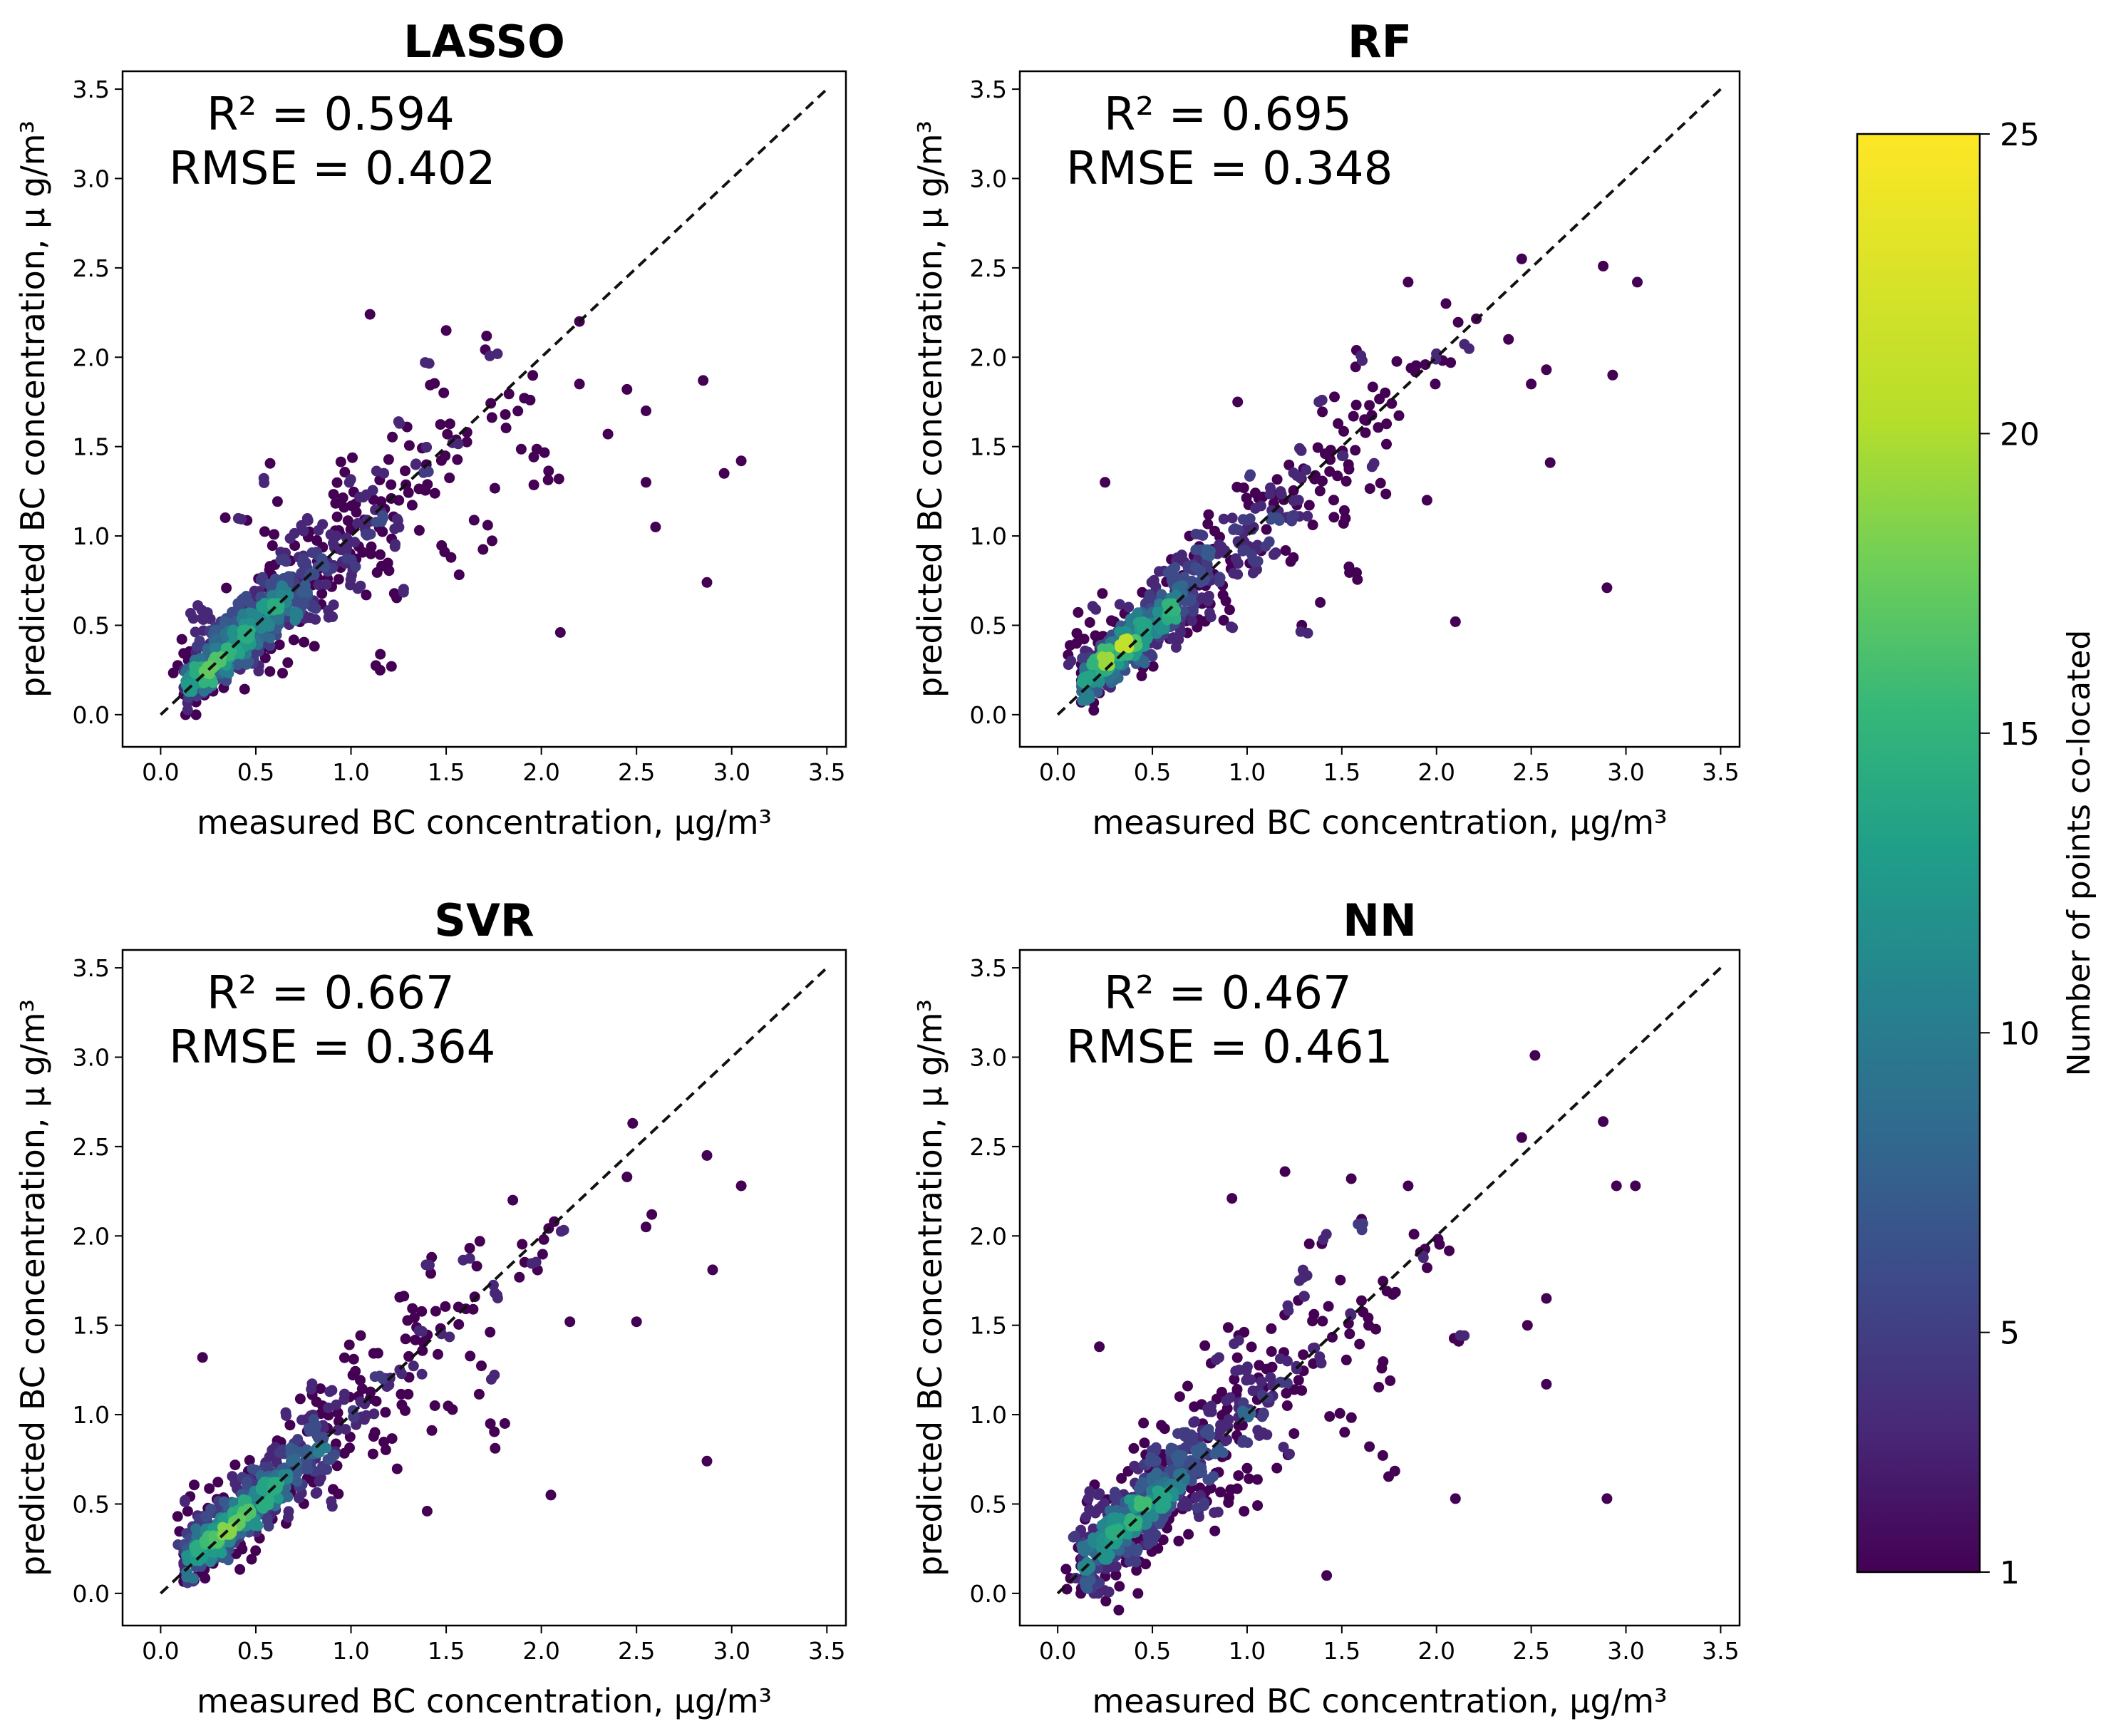 This screenshot has height=1736, width=2123. I want to click on y-tick-label: 0.5, so click(988, 1504).